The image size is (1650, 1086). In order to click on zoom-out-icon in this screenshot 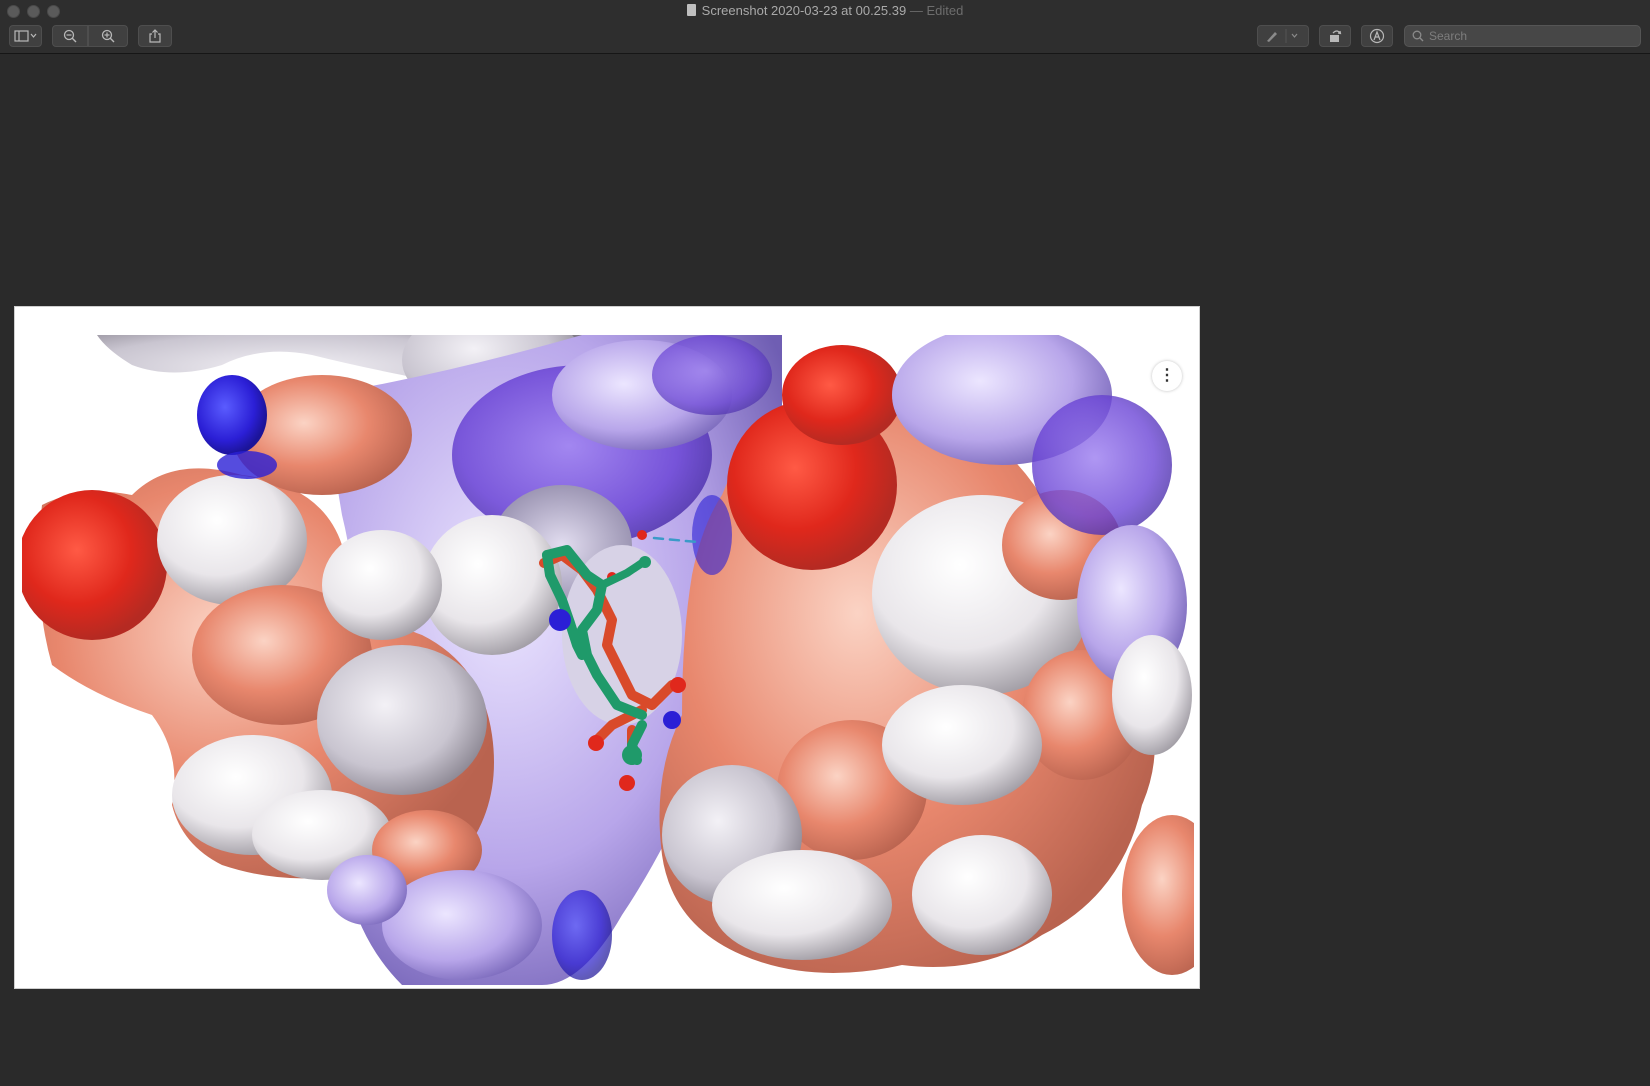, I will do `click(70, 36)`.